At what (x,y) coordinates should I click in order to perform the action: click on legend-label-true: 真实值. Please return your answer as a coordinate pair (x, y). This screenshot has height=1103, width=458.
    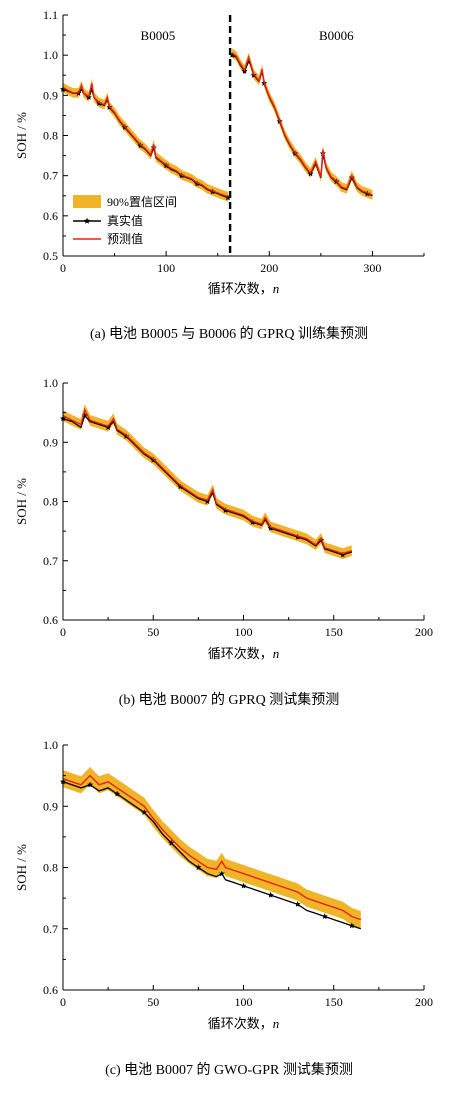
    Looking at the image, I should click on (125, 220).